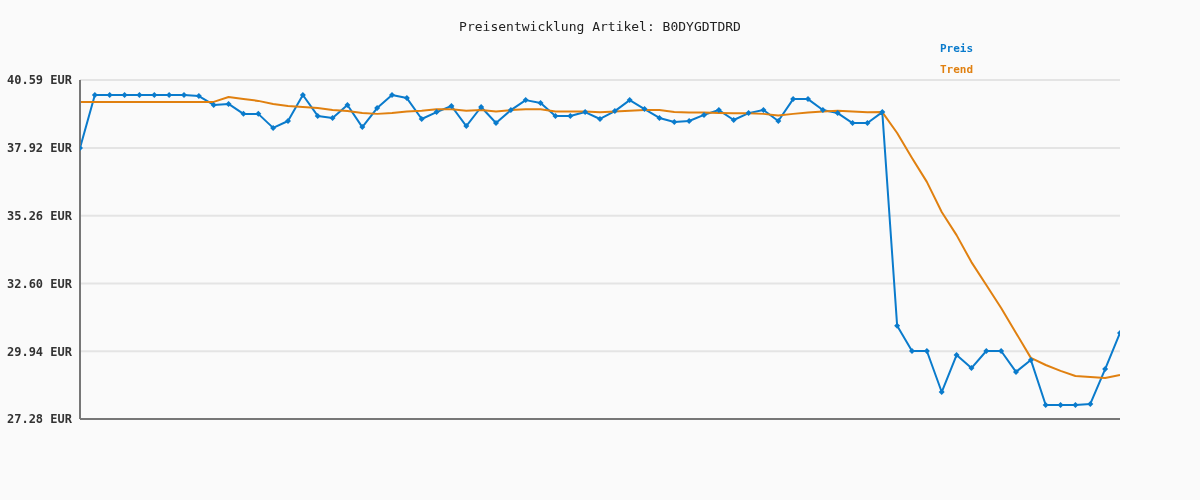 This screenshot has height=500, width=1200. What do you see at coordinates (39, 216) in the screenshot?
I see `y-tick-label: 35.26 EUR` at bounding box center [39, 216].